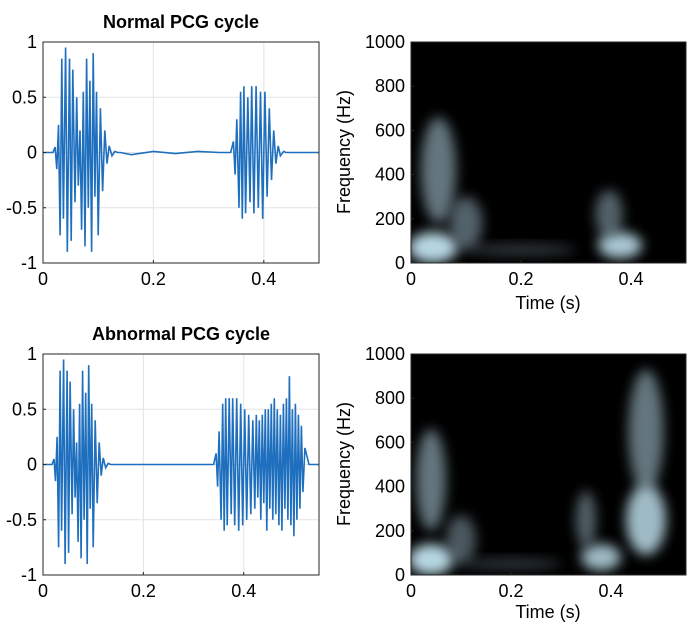 The width and height of the screenshot is (691, 627). What do you see at coordinates (385, 354) in the screenshot?
I see `abnormal-spectrogram-ytick-label-5: 1000` at bounding box center [385, 354].